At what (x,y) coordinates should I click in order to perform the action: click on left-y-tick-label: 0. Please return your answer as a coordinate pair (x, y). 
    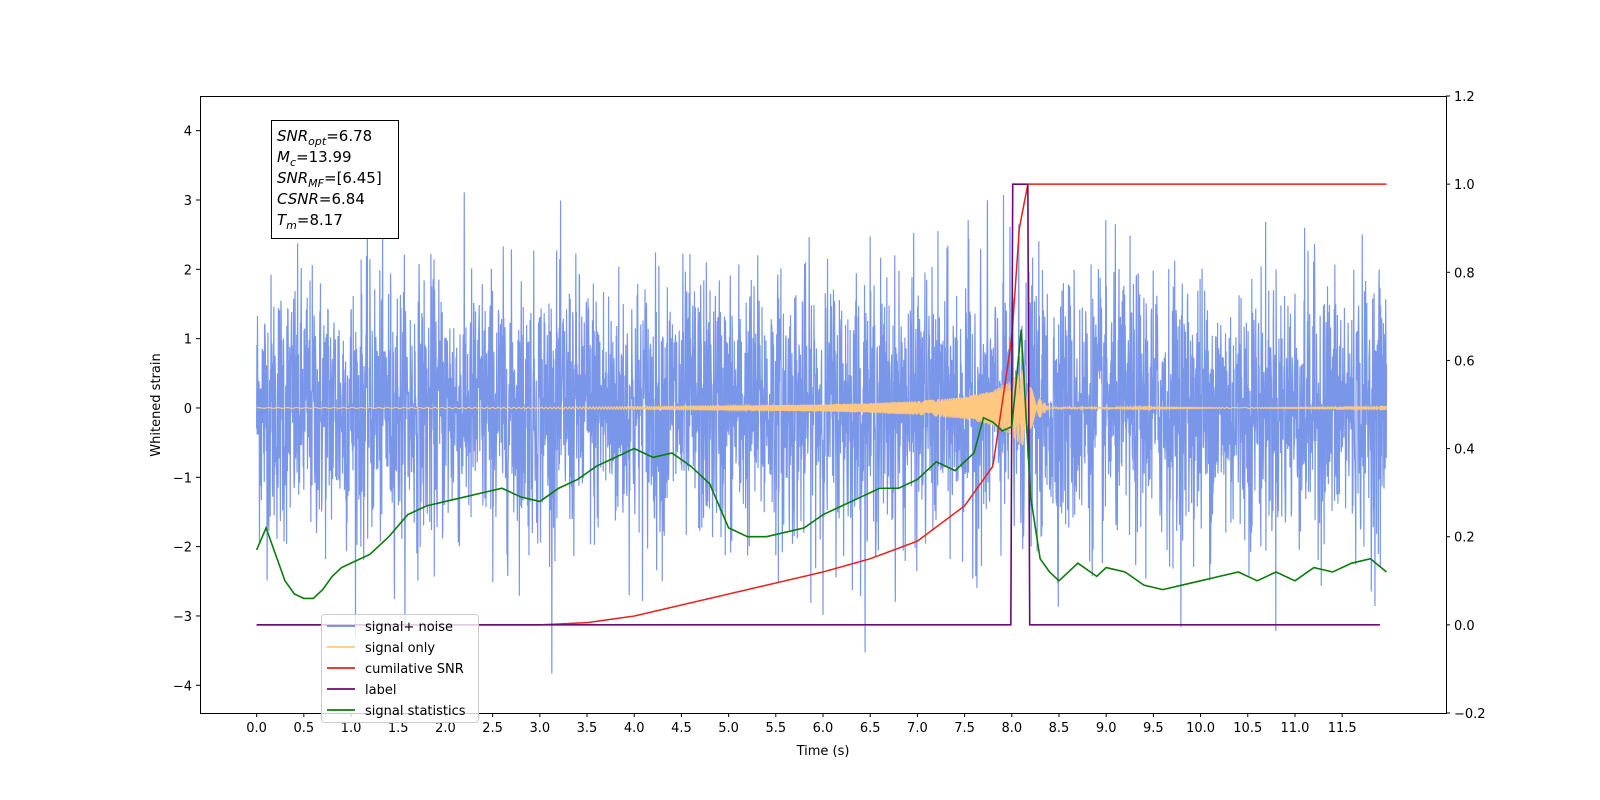
    Looking at the image, I should click on (188, 409).